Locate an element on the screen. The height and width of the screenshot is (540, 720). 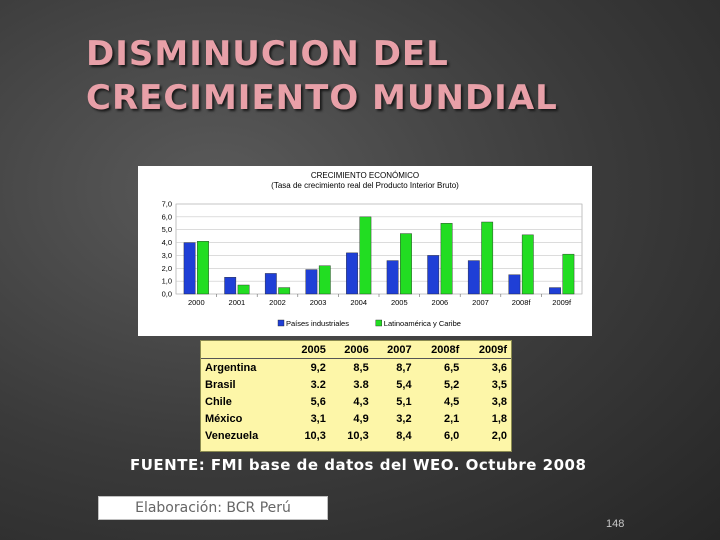
slide-title-line-1: DISMINUCION DEL is located at coordinates (267, 54).